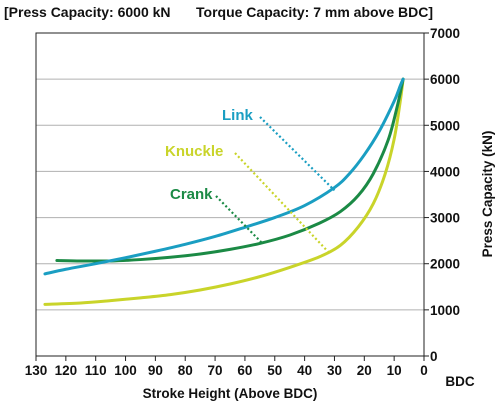  I want to click on x-axis-label: Stroke Height (Above BDC), so click(230, 393).